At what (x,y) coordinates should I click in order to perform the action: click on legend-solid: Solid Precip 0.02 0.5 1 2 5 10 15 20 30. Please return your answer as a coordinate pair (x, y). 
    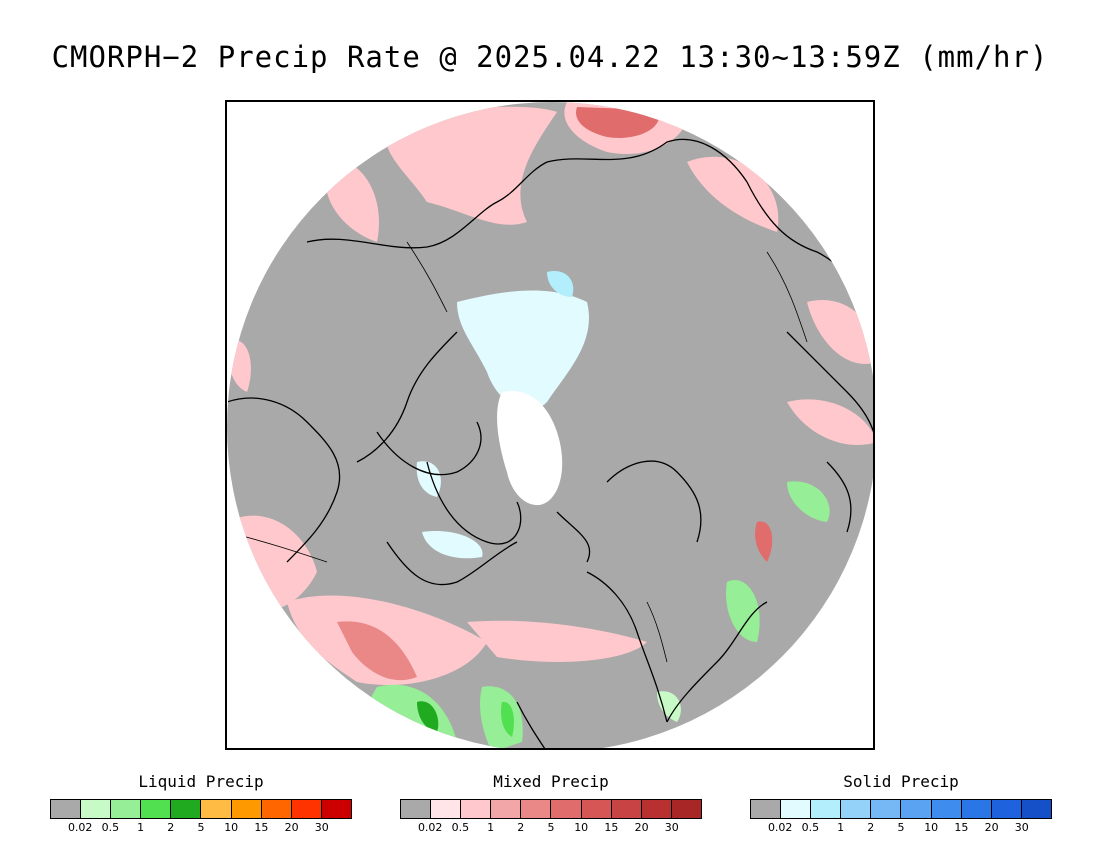
    Looking at the image, I should click on (901, 803).